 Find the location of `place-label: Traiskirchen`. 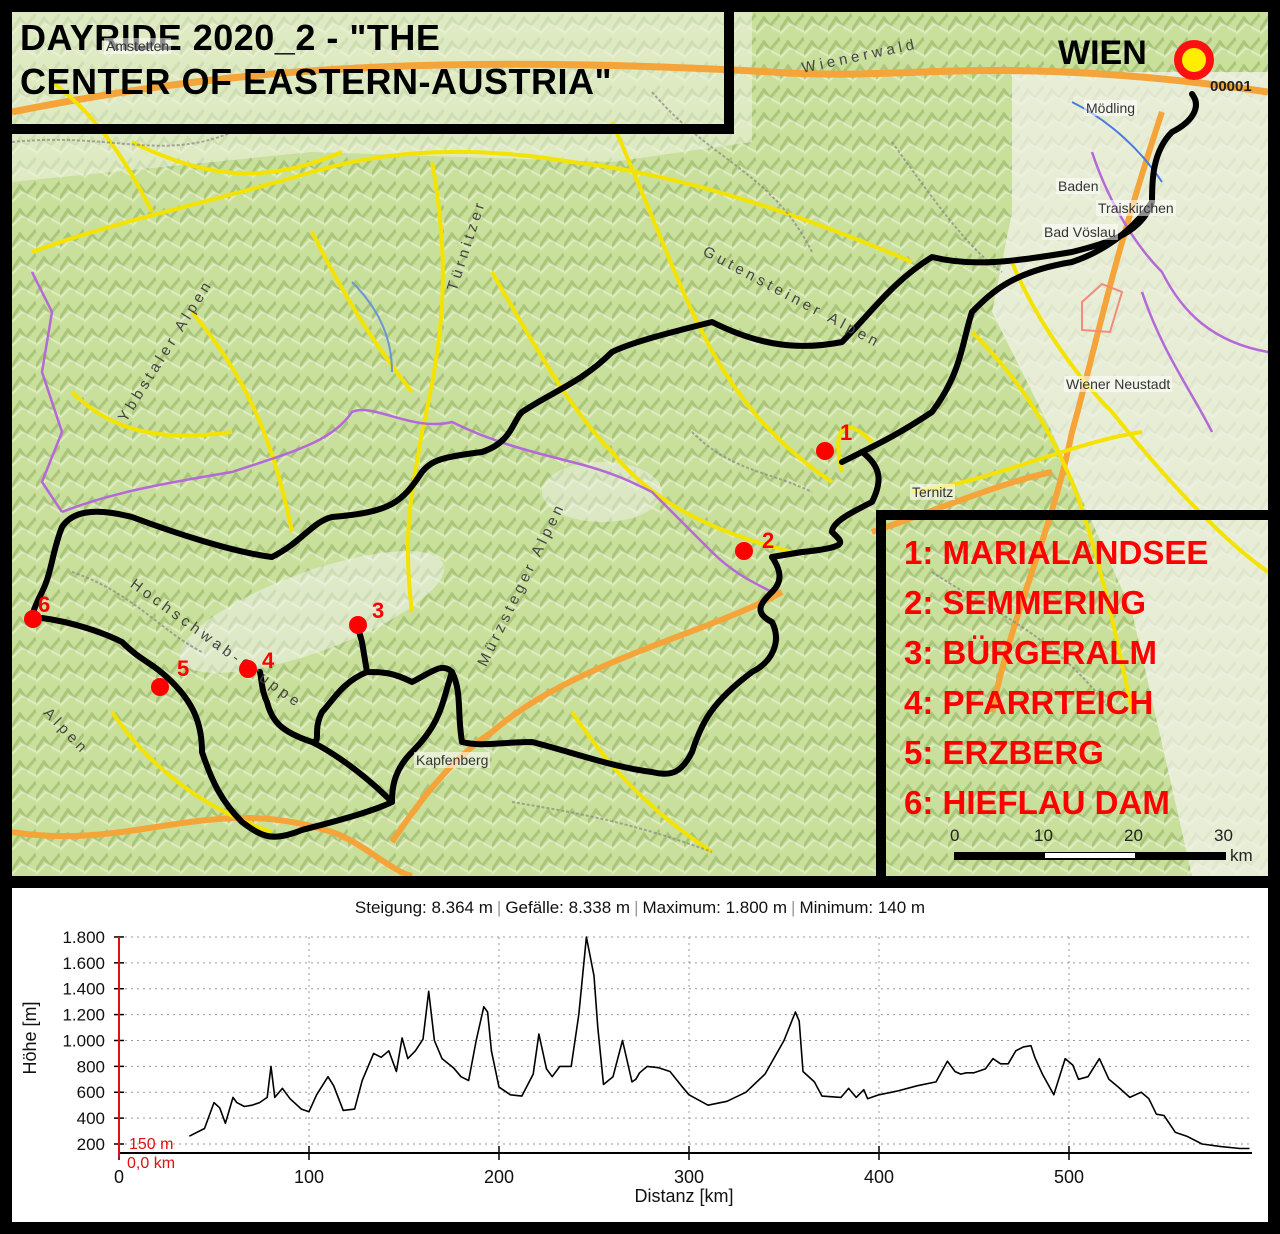

place-label: Traiskirchen is located at coordinates (1136, 208).